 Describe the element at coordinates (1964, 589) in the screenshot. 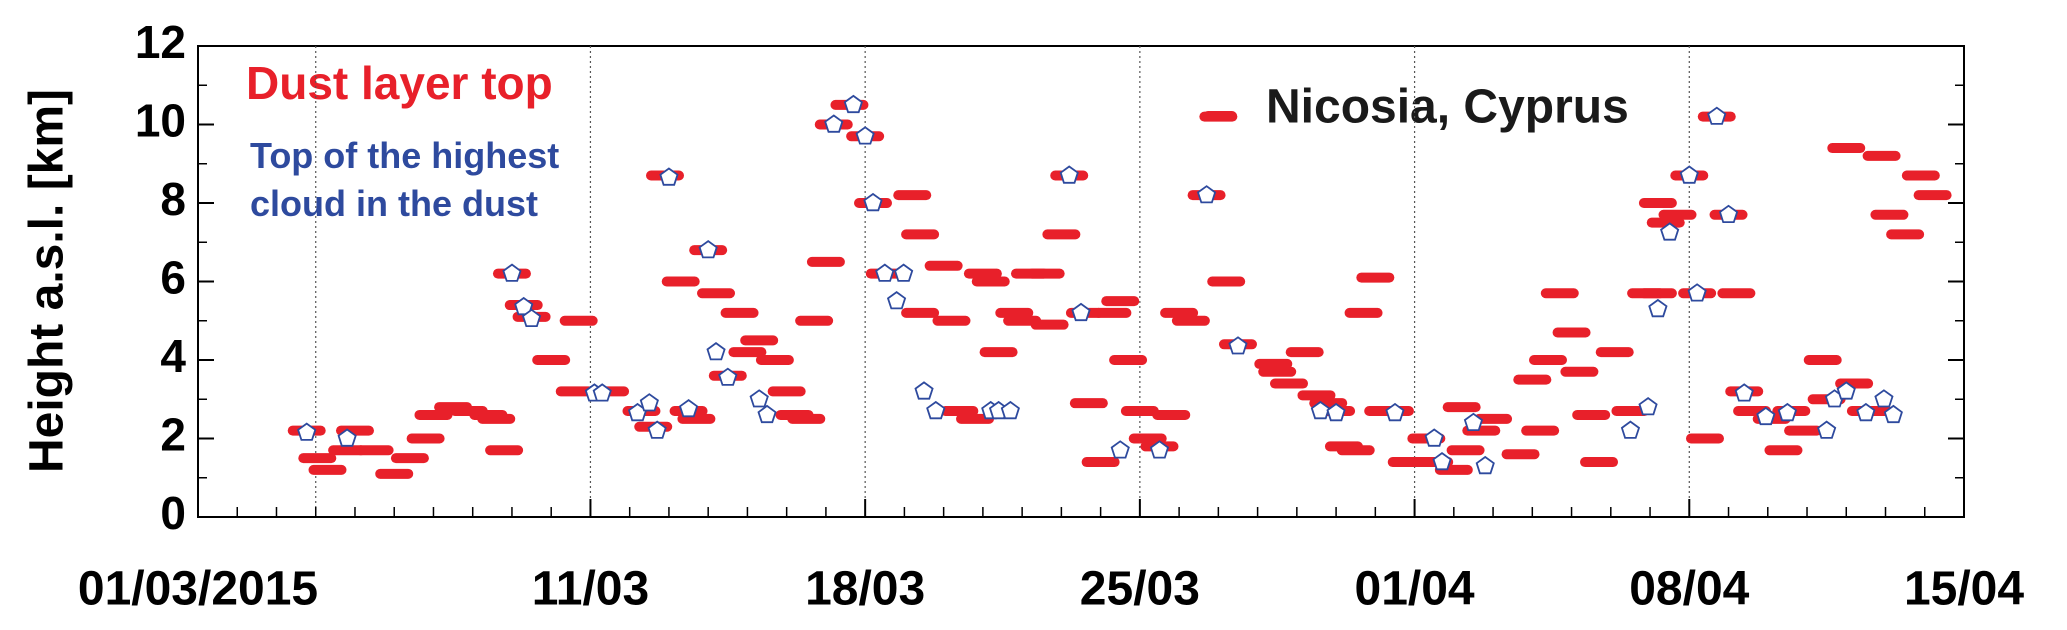

I see `x-tick-label: 15/04` at that location.